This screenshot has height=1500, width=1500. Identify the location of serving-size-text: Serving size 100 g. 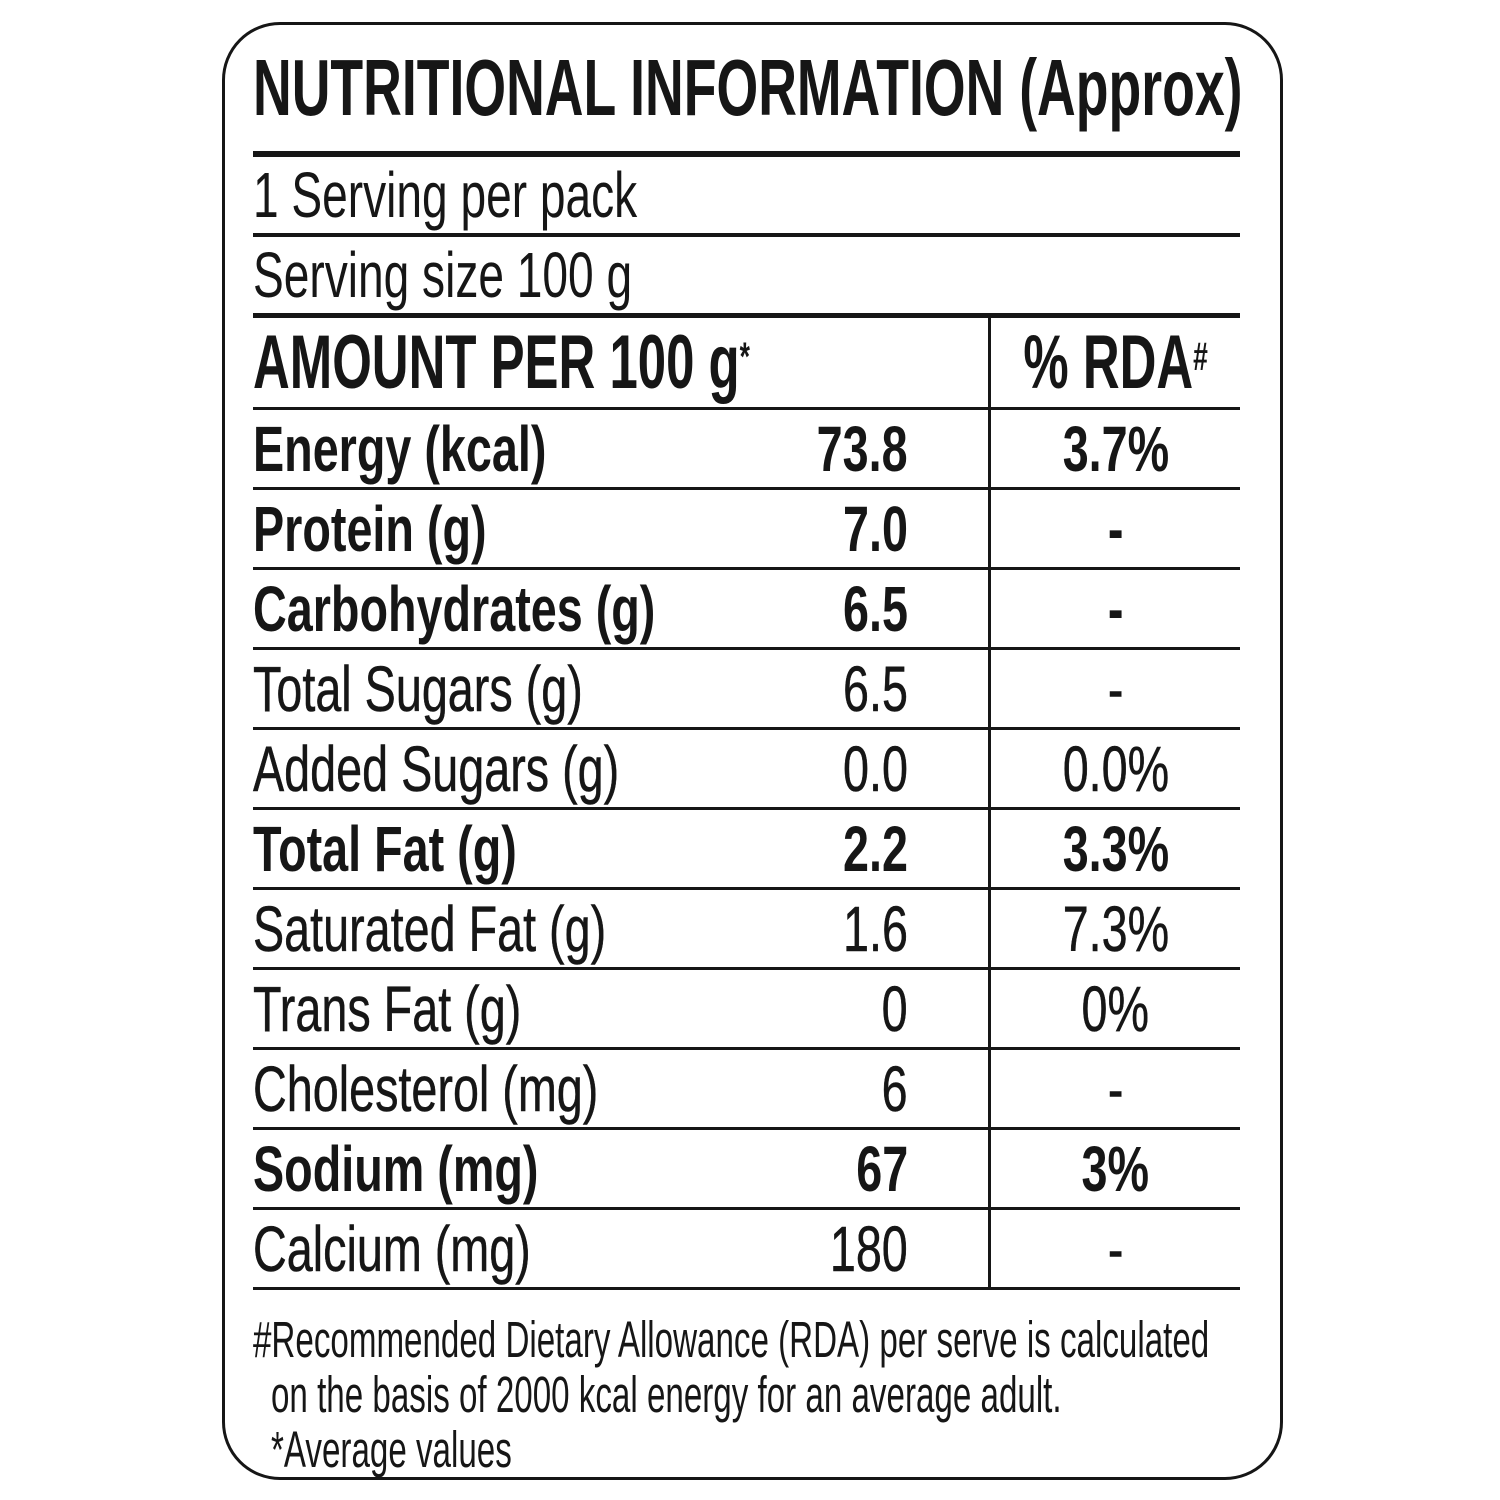
(443, 275).